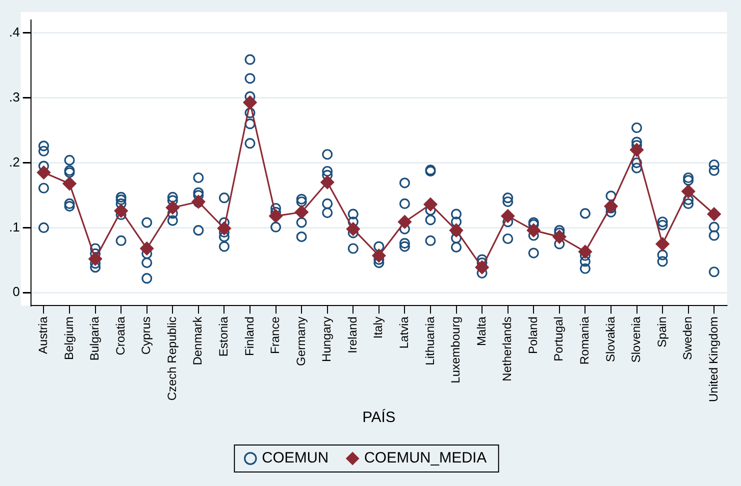  I want to click on legend-label: COEMUN_MEDIA, so click(425, 458).